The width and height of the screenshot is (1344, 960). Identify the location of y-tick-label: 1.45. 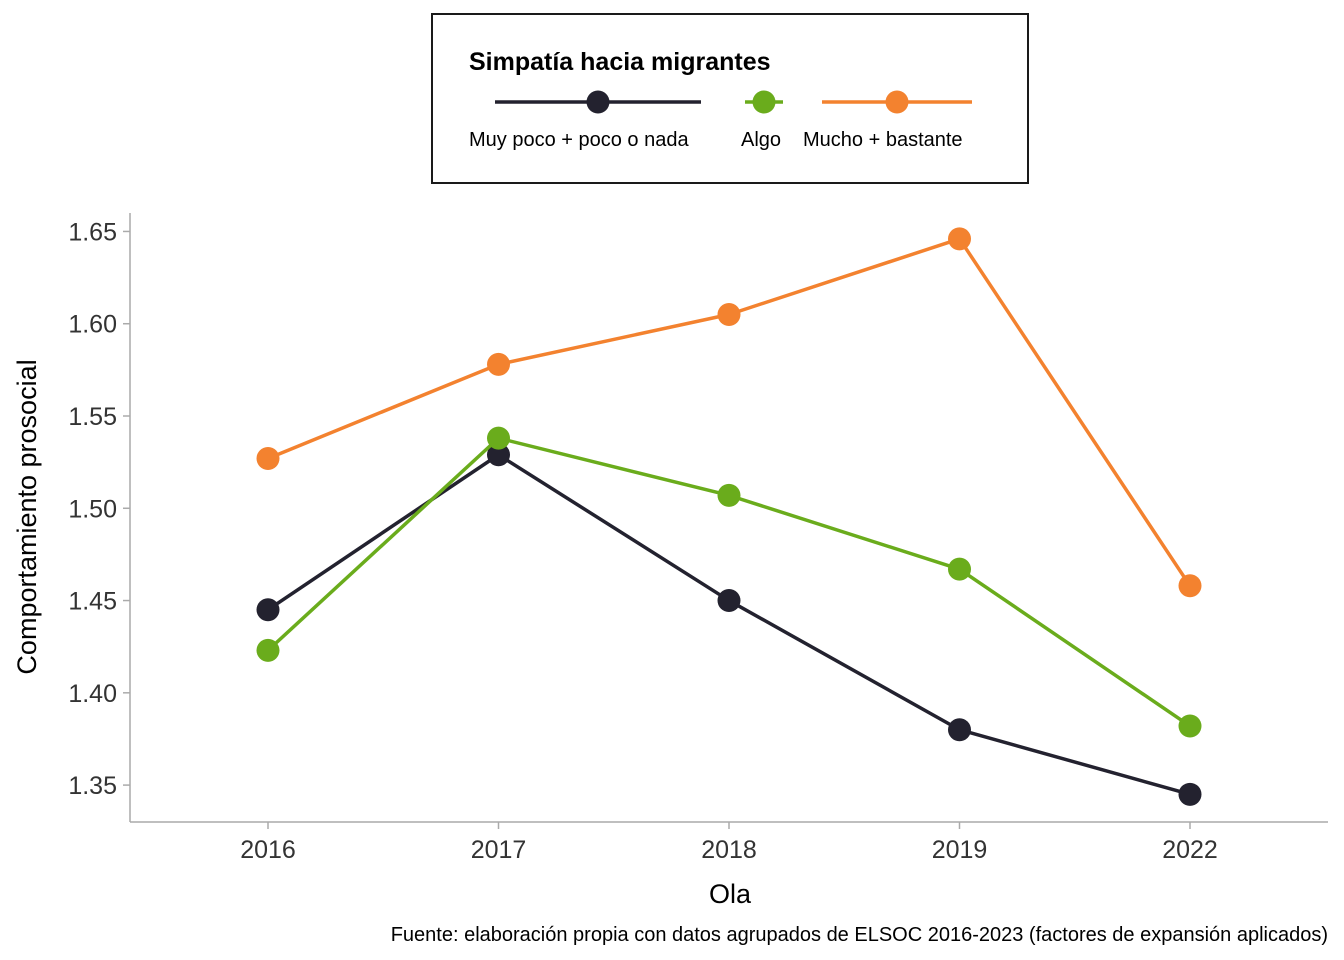
(92, 602).